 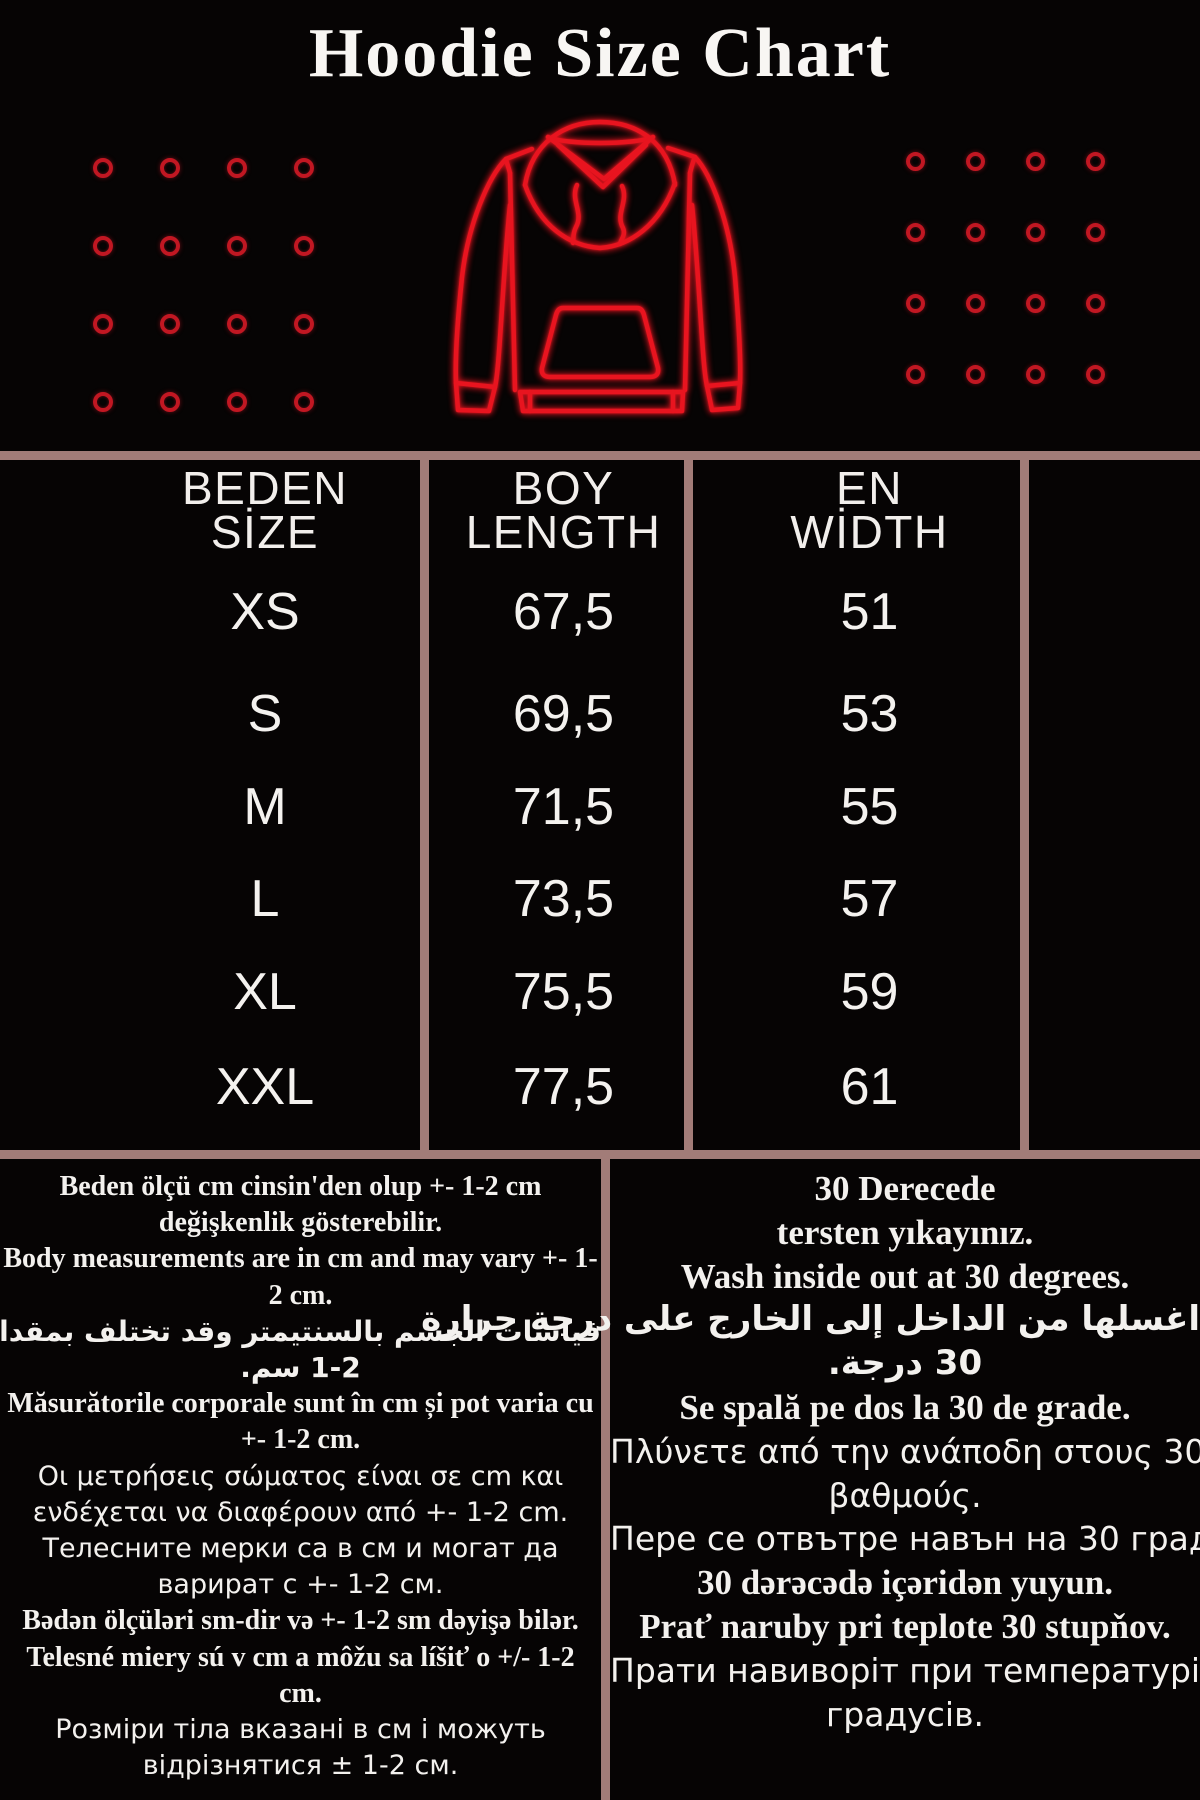 I want to click on note-line: Телесните мерки са в см и могат да, so click(x=300, y=1549).